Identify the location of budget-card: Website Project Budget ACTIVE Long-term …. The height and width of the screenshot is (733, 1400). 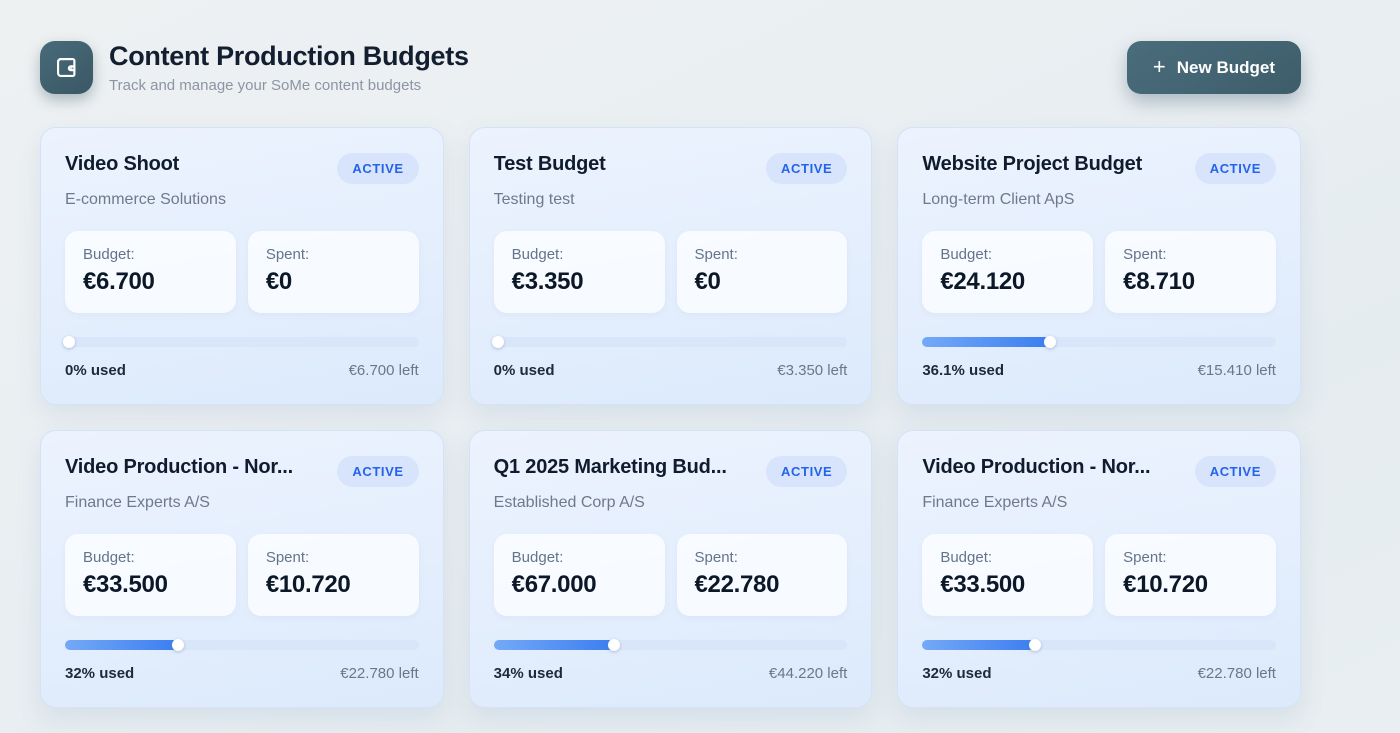
(1099, 266).